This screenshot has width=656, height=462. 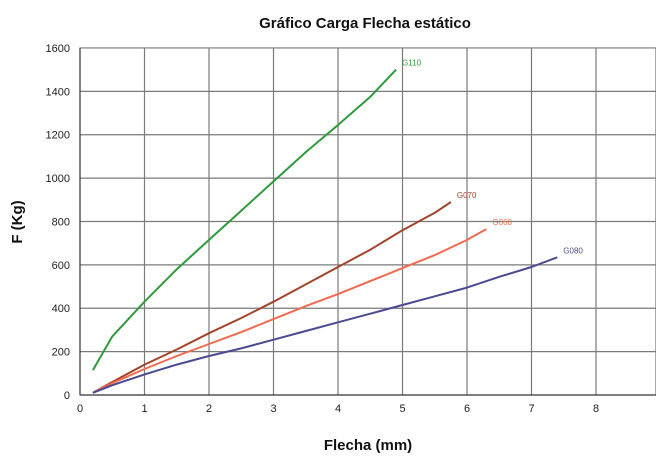 What do you see at coordinates (67, 396) in the screenshot?
I see `y-tick-label: 0` at bounding box center [67, 396].